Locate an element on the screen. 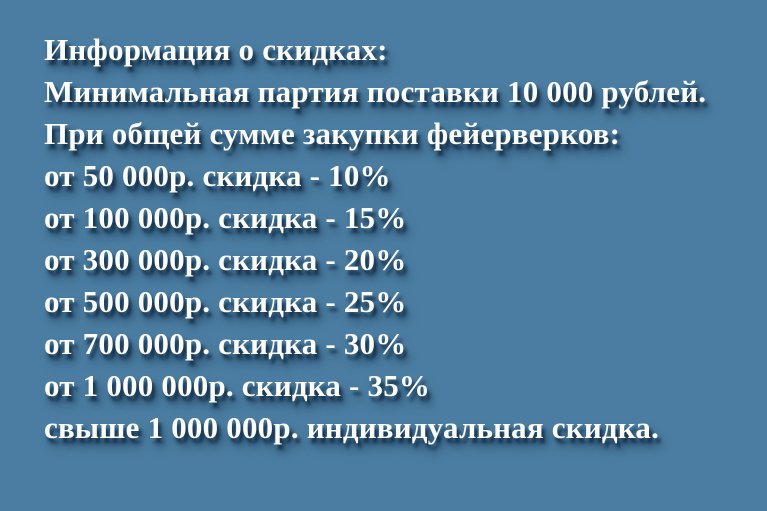  discount-tier-line: от 500 000р. скидка - 25% is located at coordinates (225, 301).